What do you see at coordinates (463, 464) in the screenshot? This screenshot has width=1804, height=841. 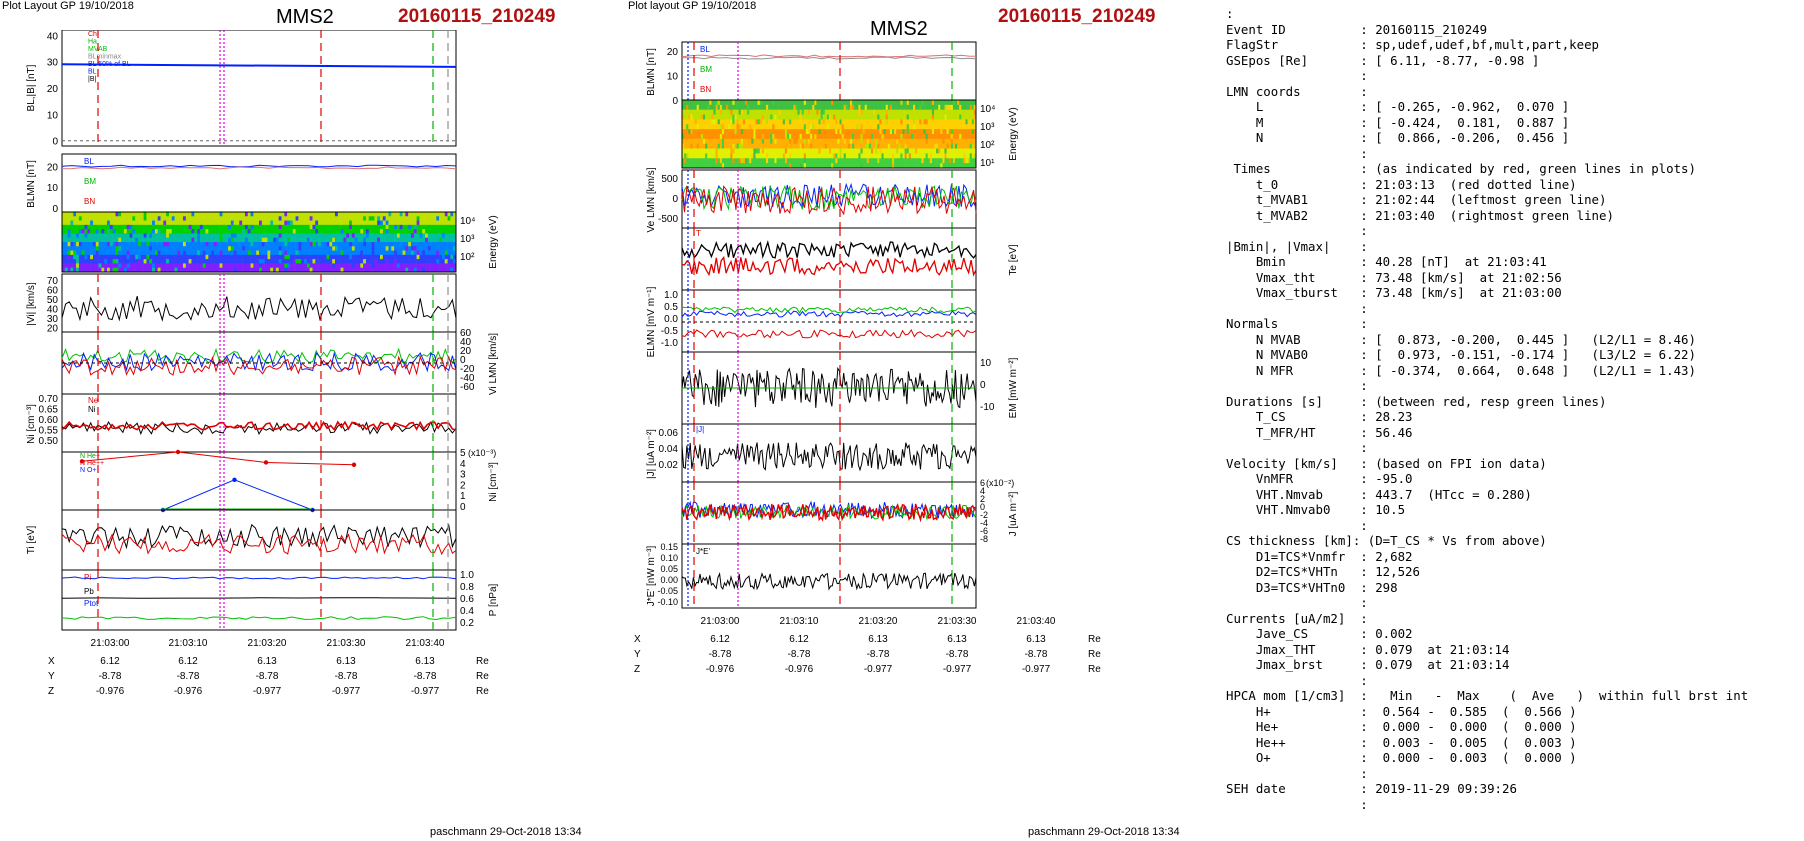 I see `y-tick-label: 4` at bounding box center [463, 464].